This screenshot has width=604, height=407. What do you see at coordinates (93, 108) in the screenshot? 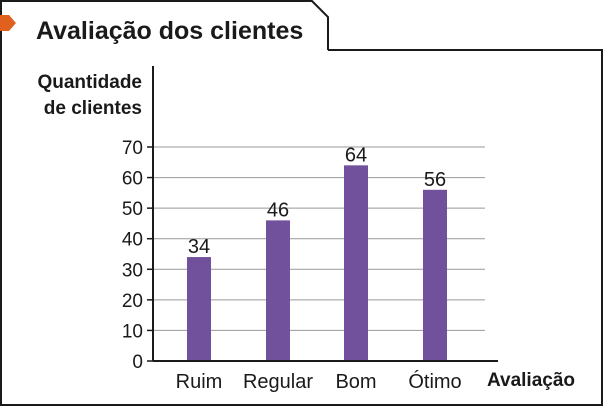
I see `y-axis-title-line2: de clientes` at bounding box center [93, 108].